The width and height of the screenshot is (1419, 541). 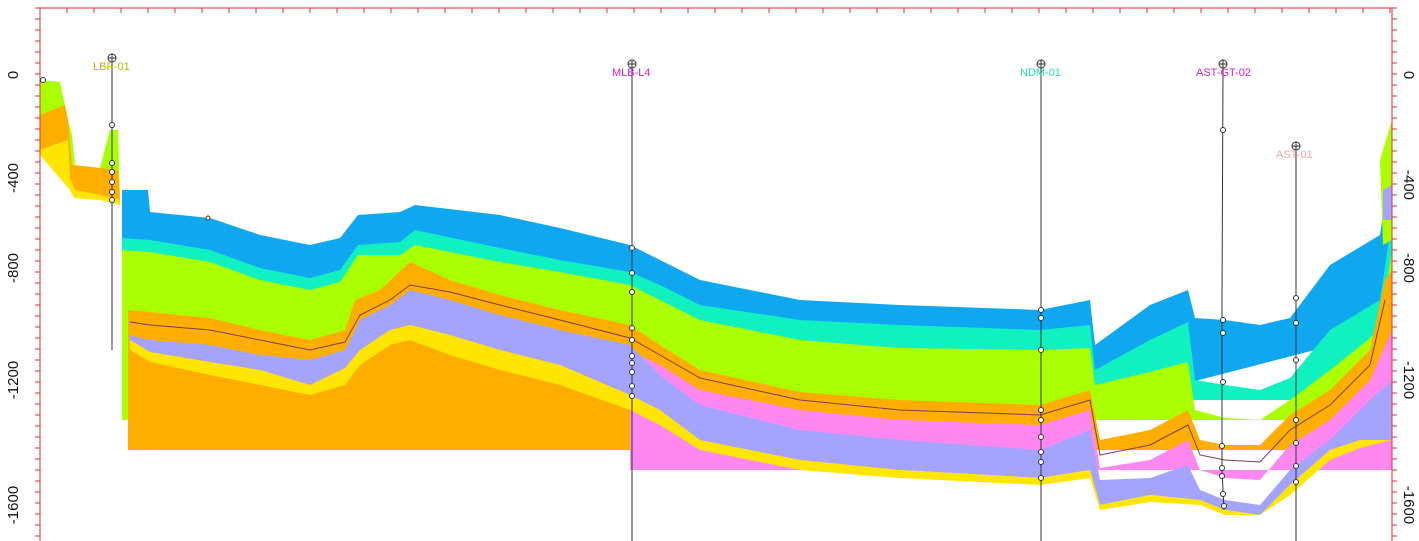 What do you see at coordinates (13, 297) in the screenshot?
I see `left-depth-axis: 0 -400 -800 -1200 -1600` at bounding box center [13, 297].